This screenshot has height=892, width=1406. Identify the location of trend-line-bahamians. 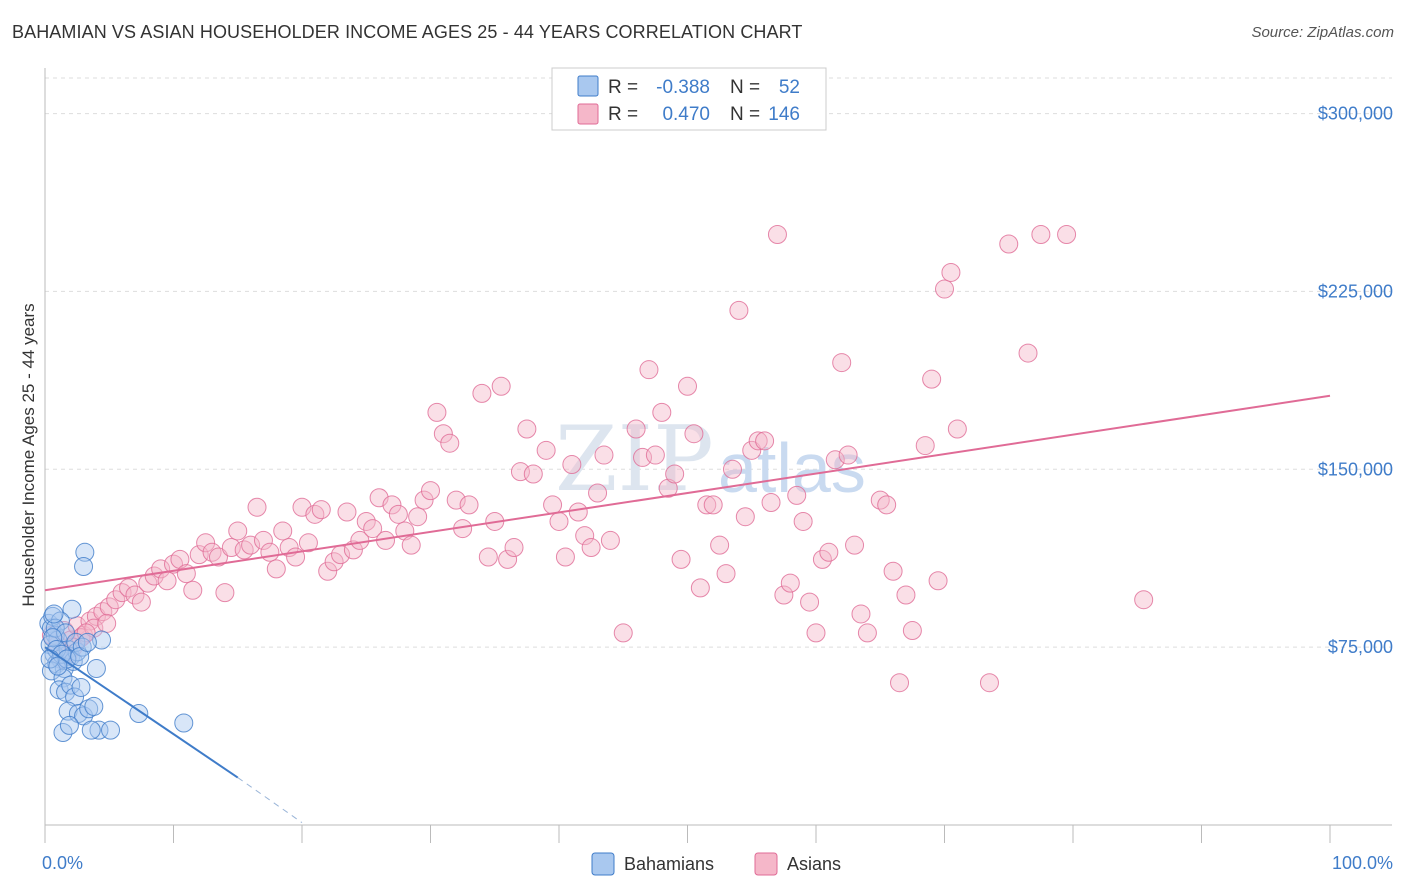
(141, 712).